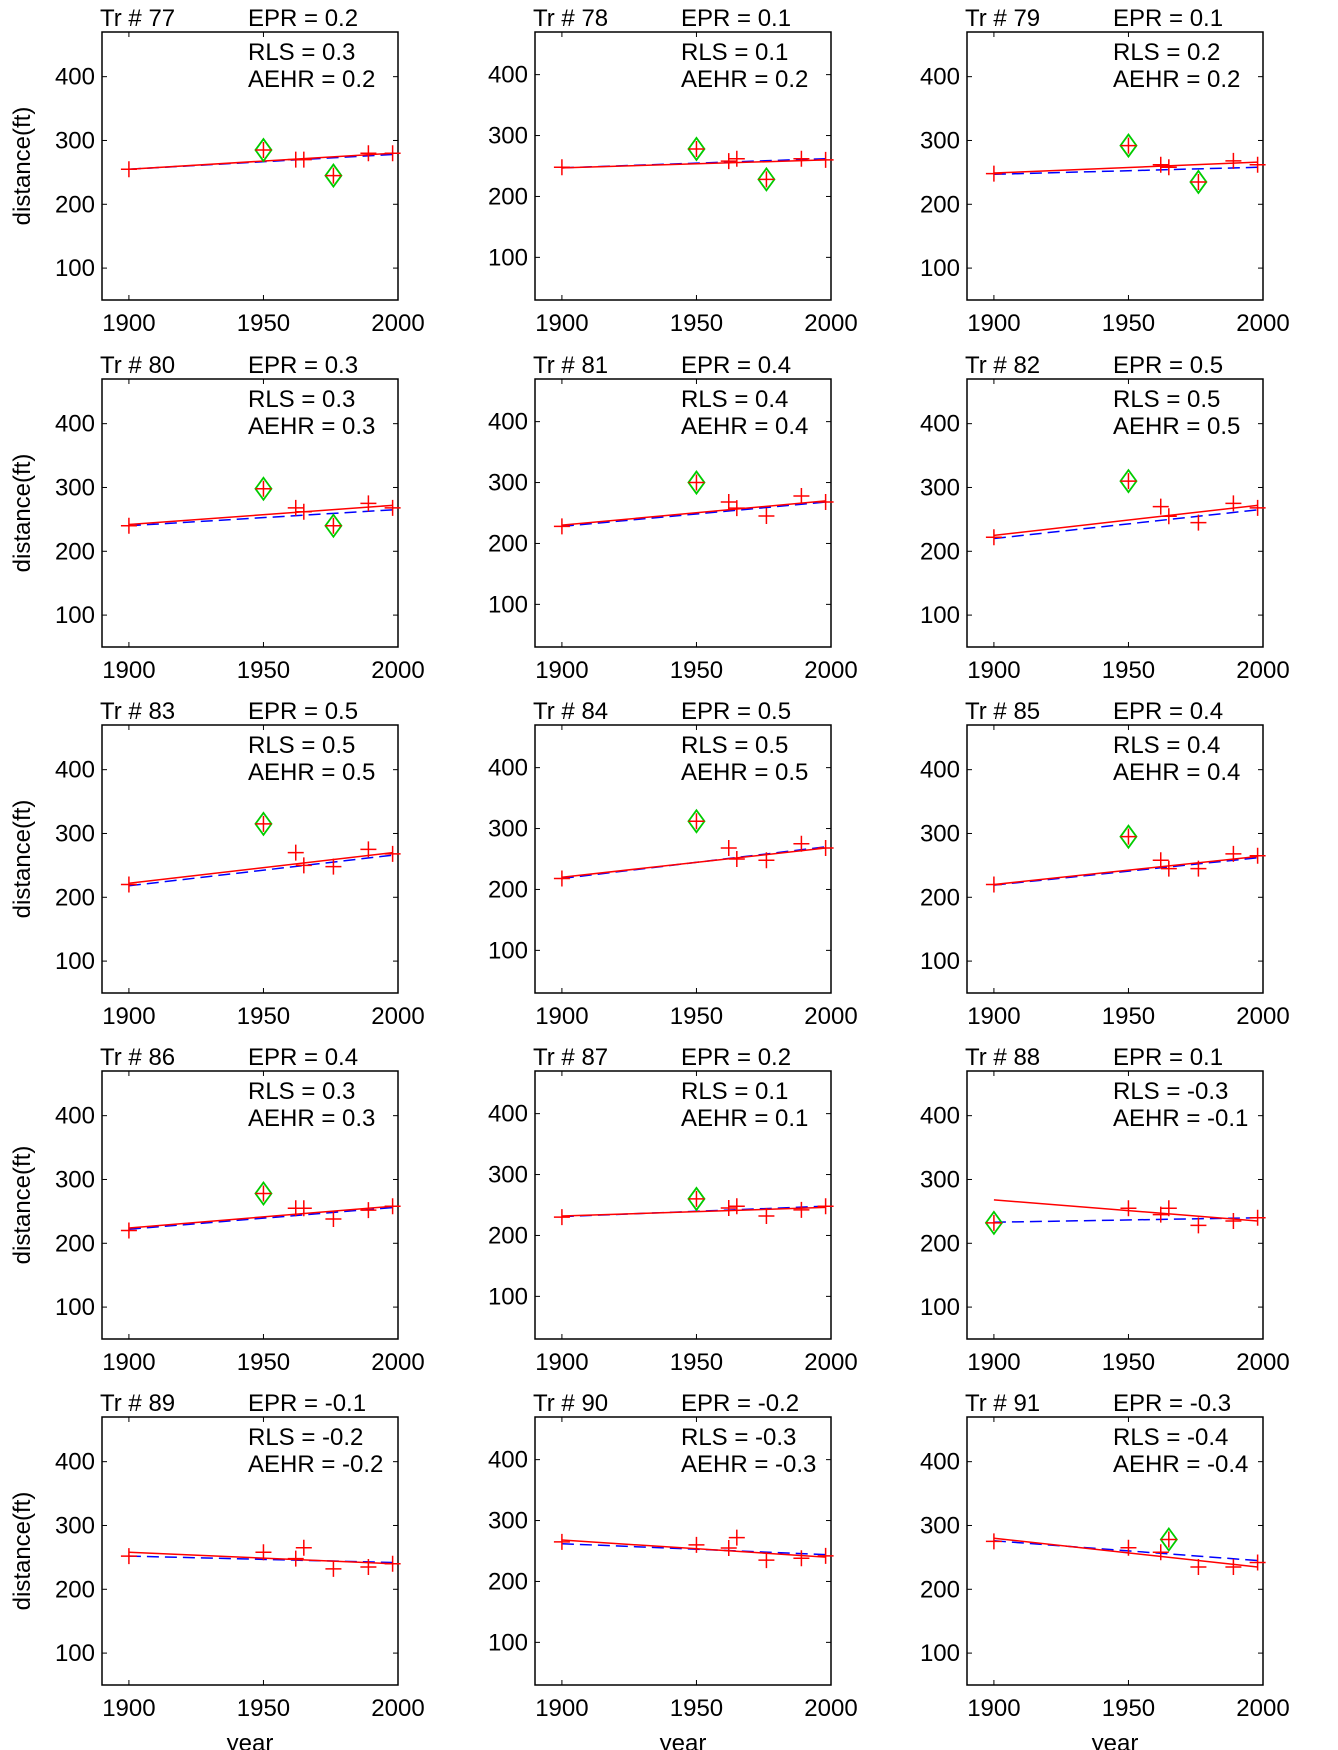 This screenshot has width=1338, height=1750. What do you see at coordinates (1168, 711) in the screenshot?
I see `epr-label: EPR = 0.4` at bounding box center [1168, 711].